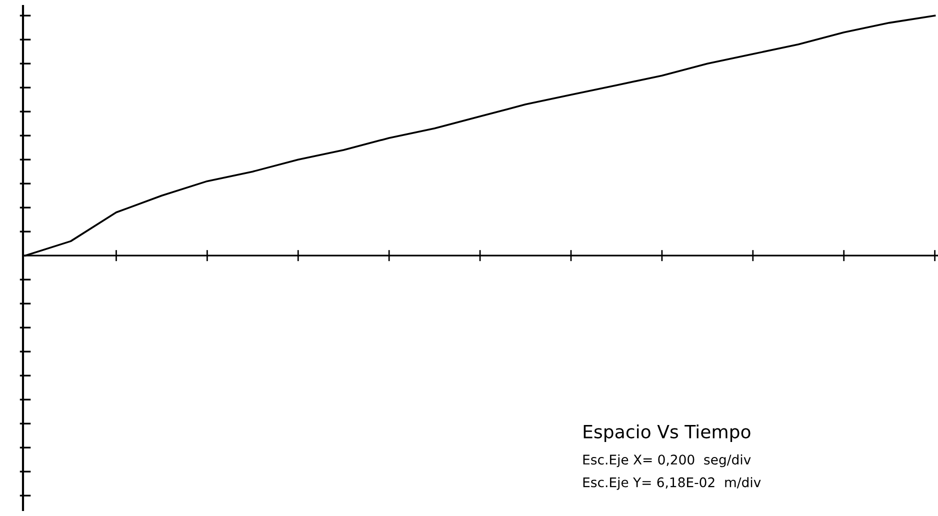 The height and width of the screenshot is (516, 938). I want to click on text: Esc.Eje X= 0,200 seg/div, so click(667, 461).